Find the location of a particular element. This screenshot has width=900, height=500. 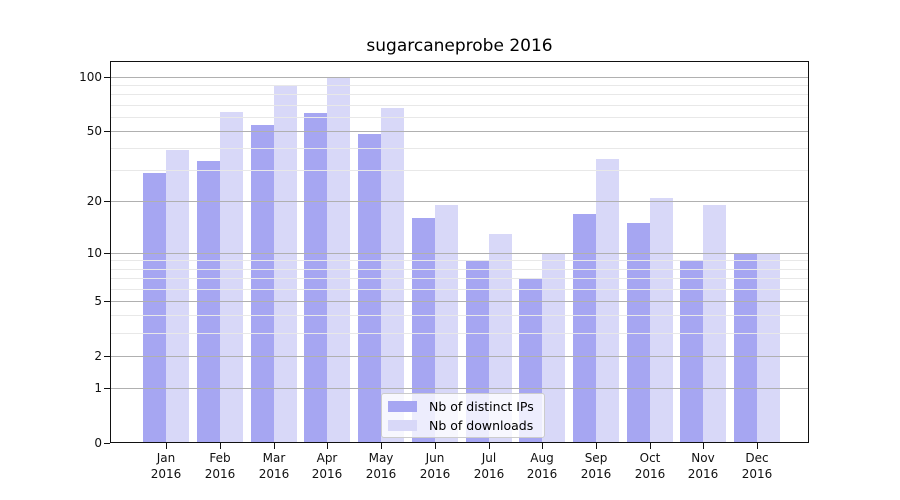

x-tick-label-may: May 2016 is located at coordinates (381, 466).